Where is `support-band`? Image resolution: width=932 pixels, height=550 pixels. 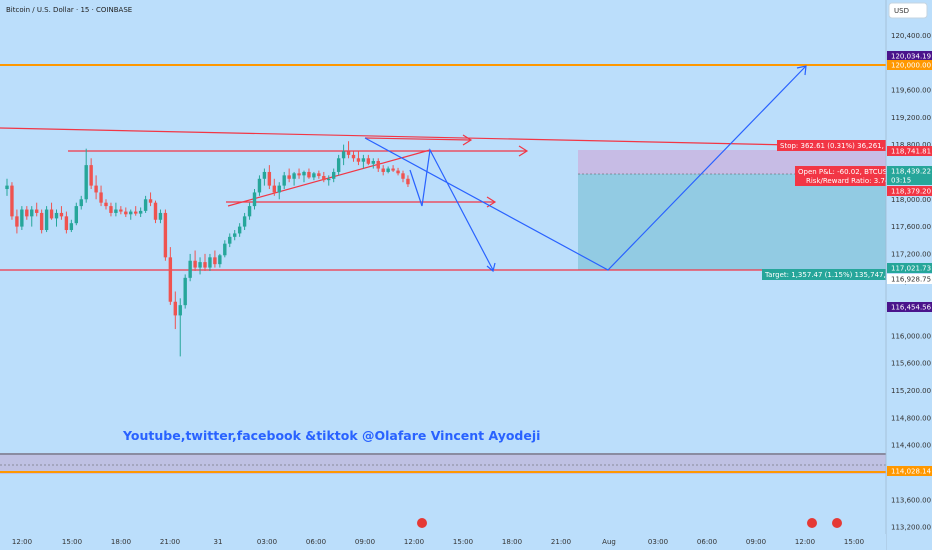
support-band is located at coordinates (443, 463).